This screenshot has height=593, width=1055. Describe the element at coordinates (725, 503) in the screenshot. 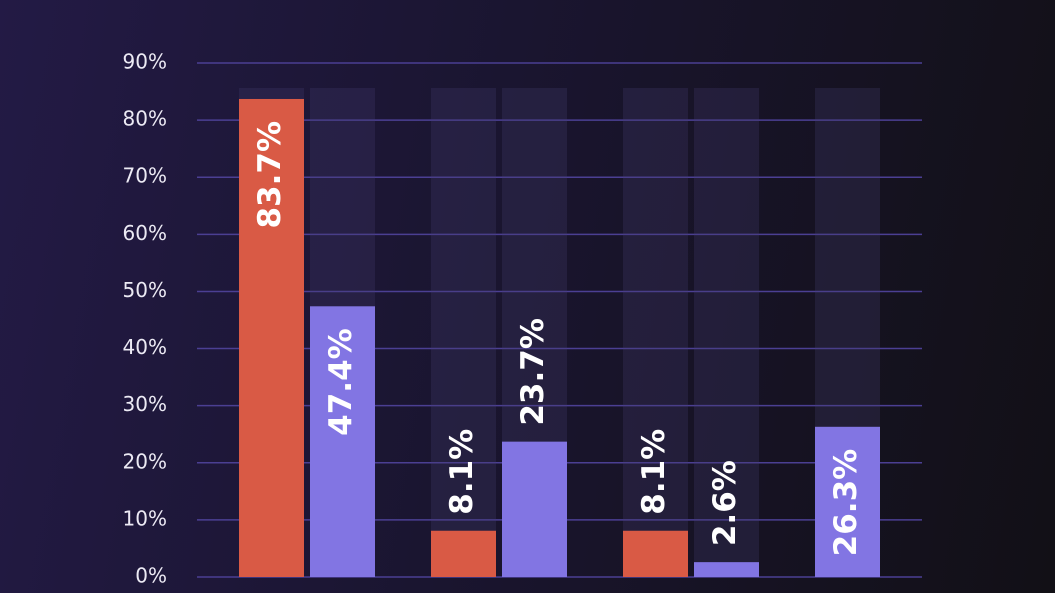

I see `value-label: 2.6%` at that location.